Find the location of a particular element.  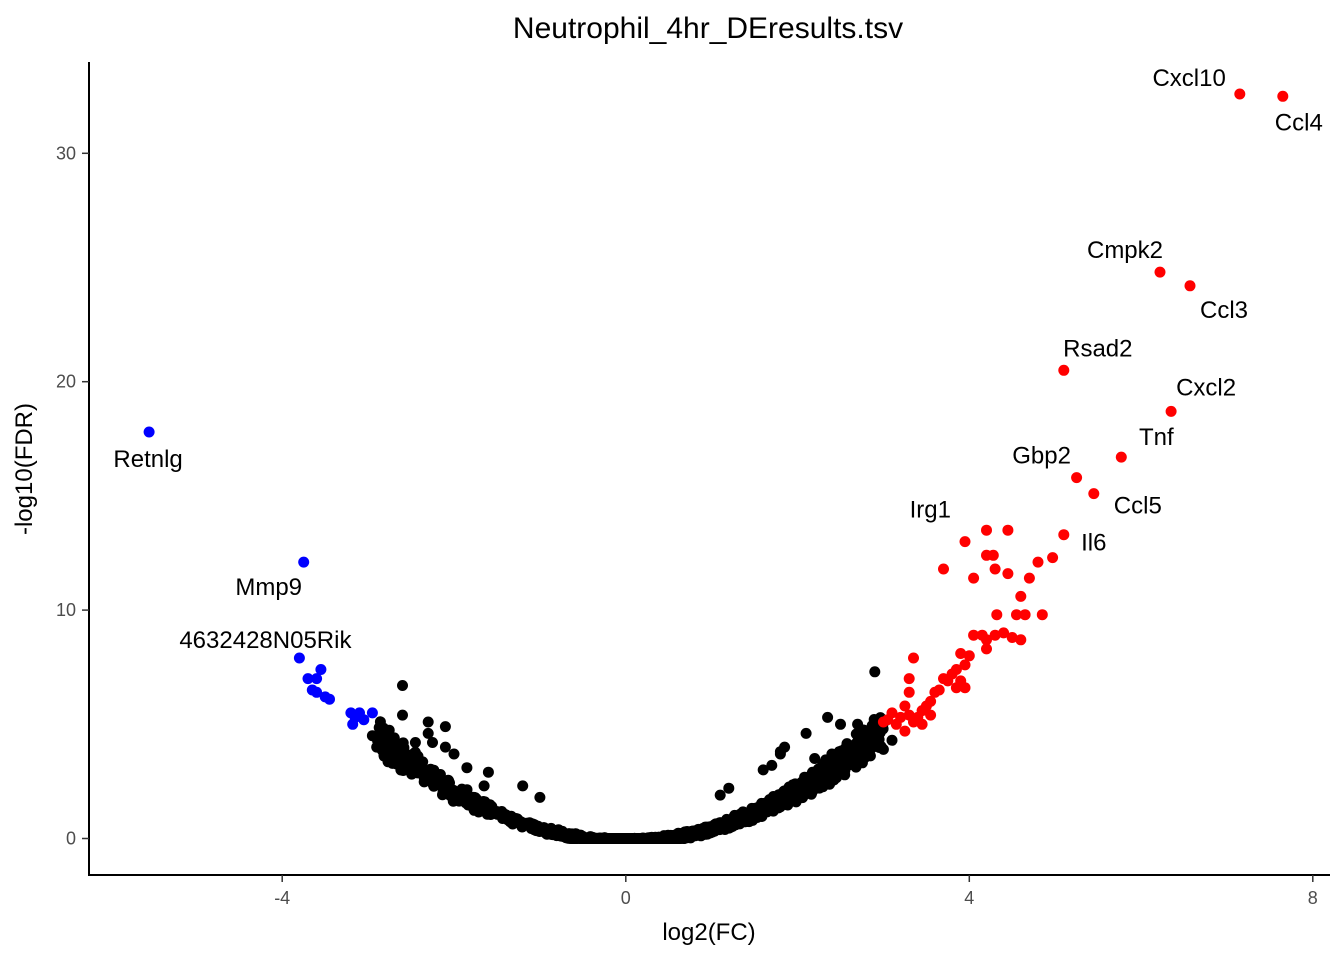

gene-label: Cmpk2 is located at coordinates (1125, 250).